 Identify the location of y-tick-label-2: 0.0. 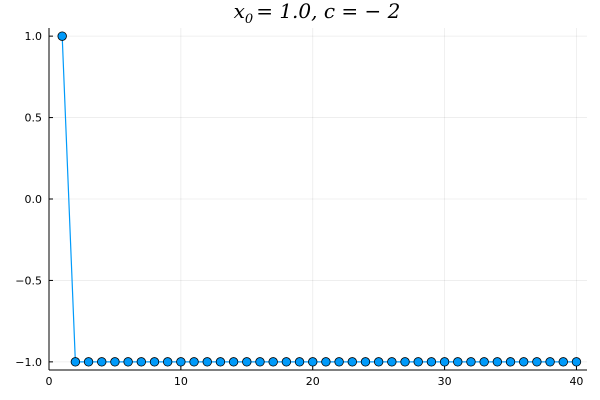
(34, 199).